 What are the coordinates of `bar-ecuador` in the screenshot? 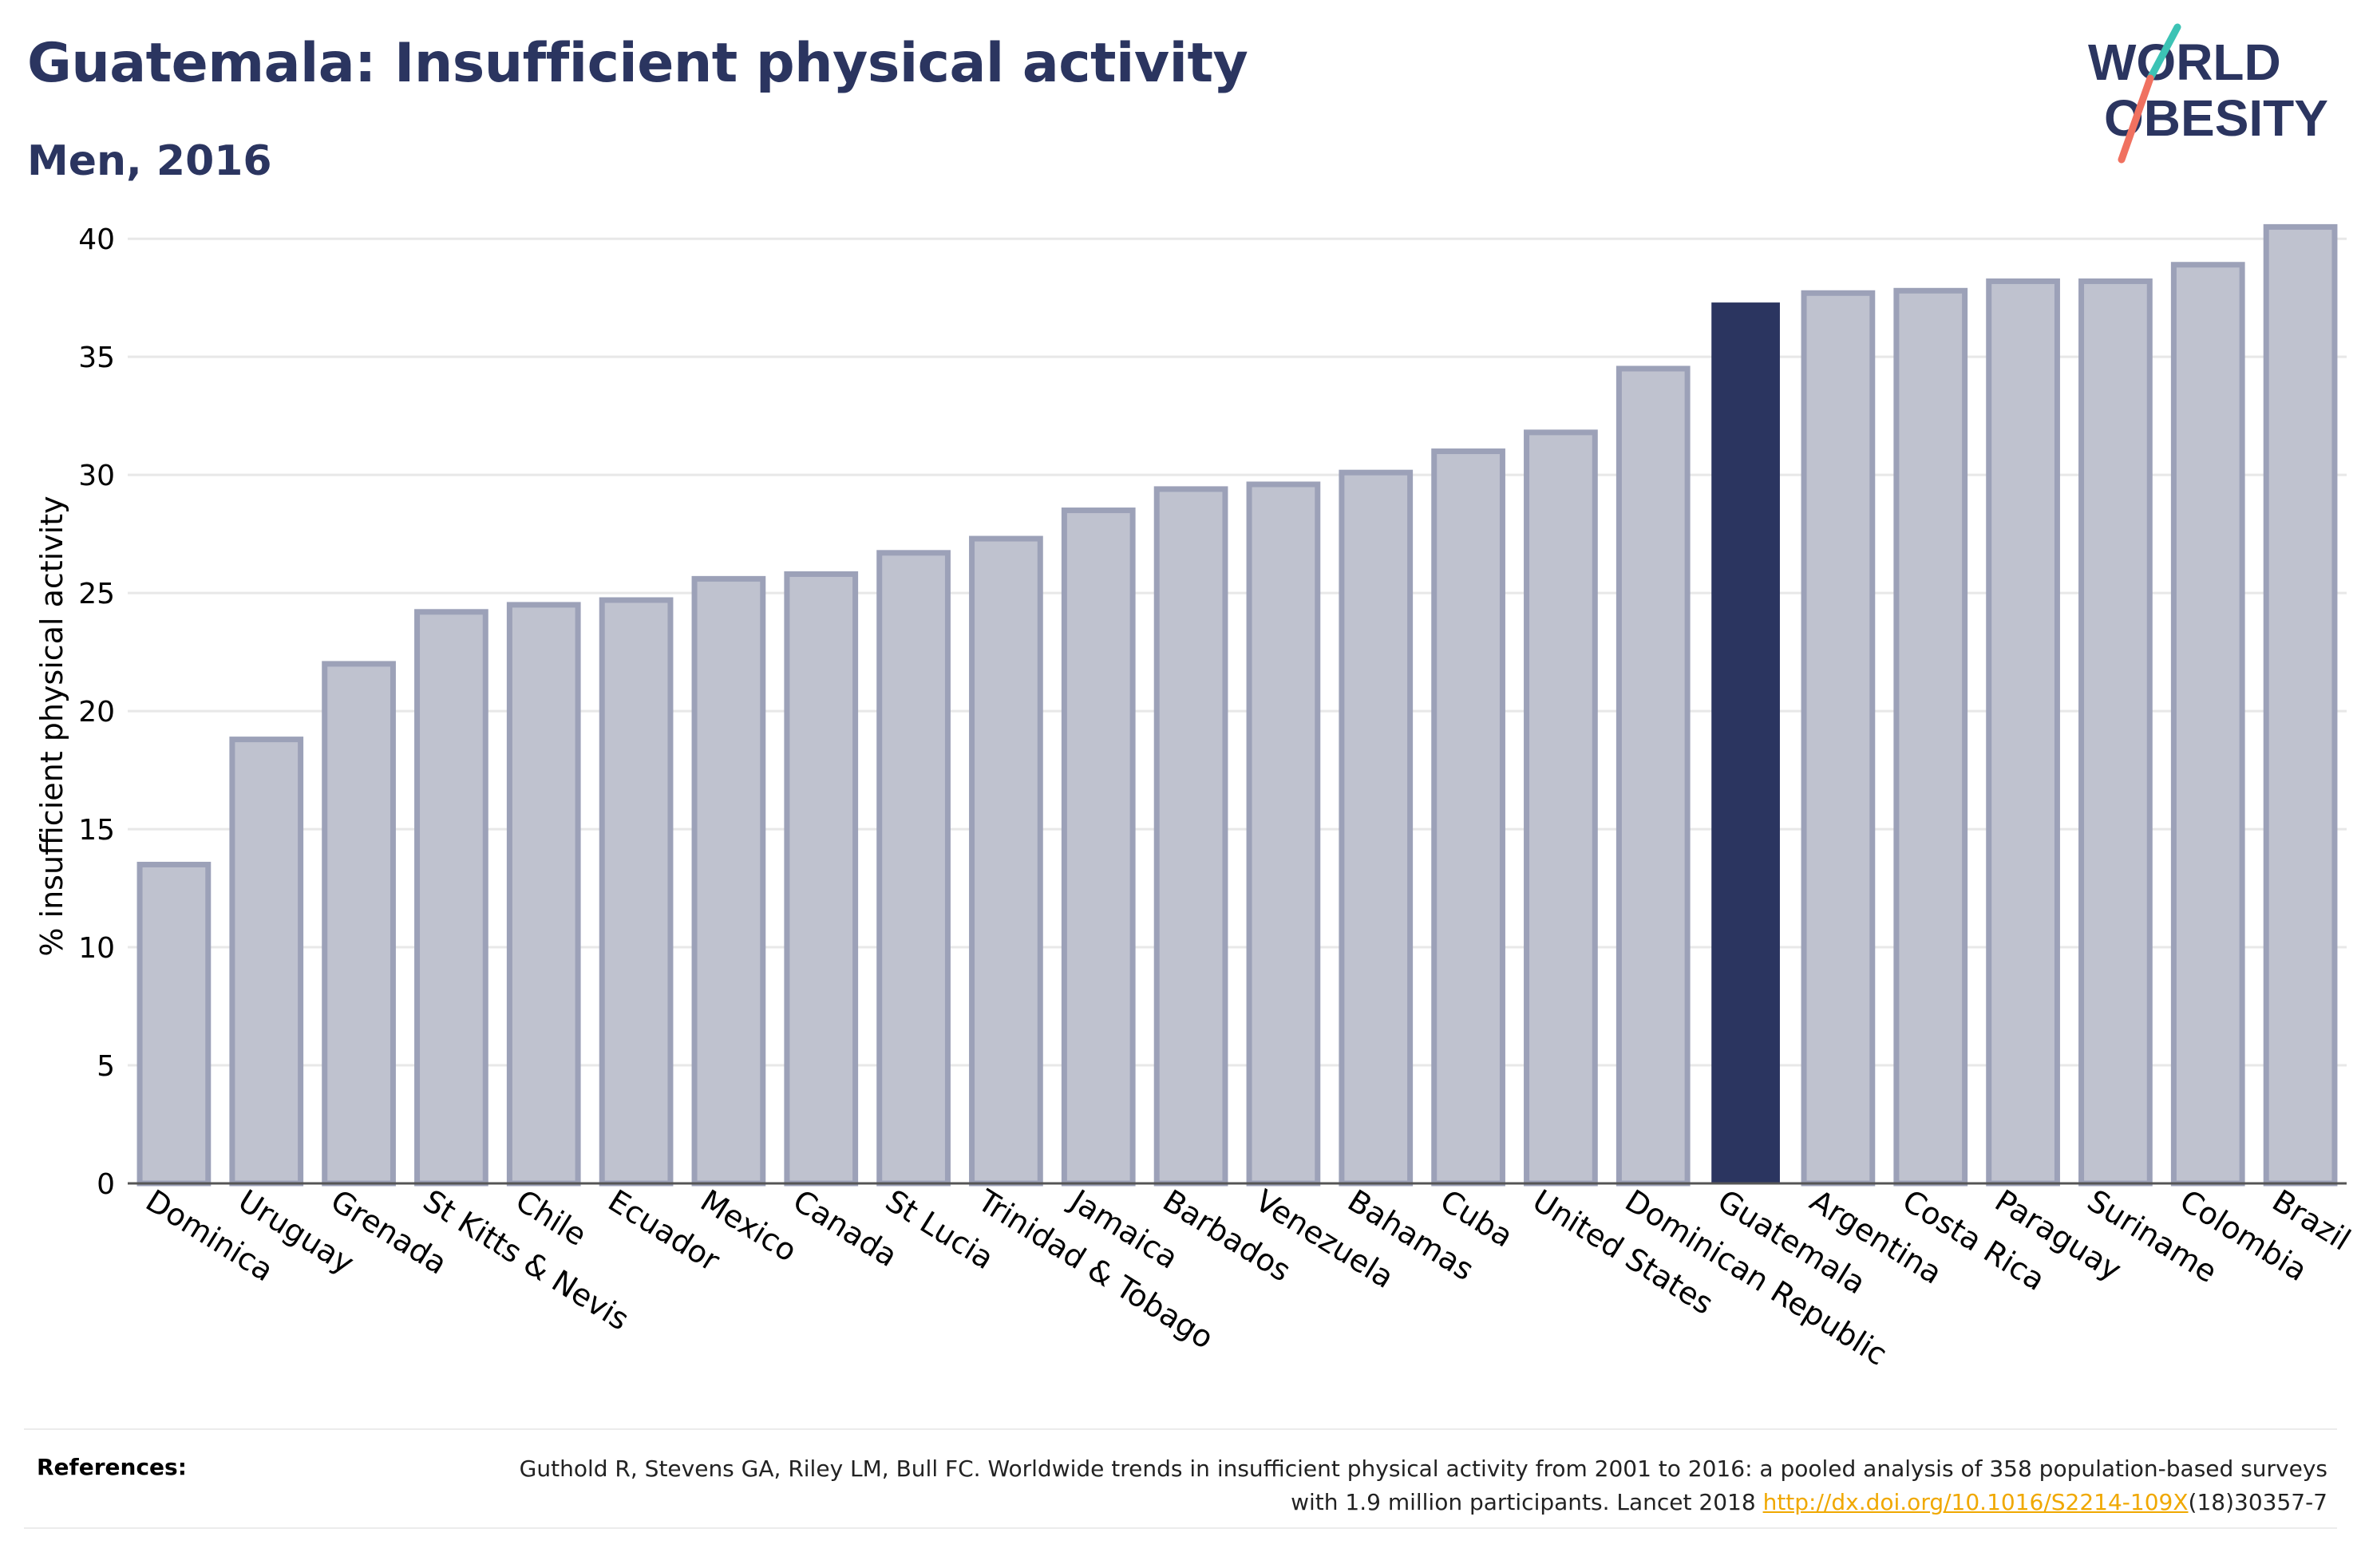 It's located at (636, 892).